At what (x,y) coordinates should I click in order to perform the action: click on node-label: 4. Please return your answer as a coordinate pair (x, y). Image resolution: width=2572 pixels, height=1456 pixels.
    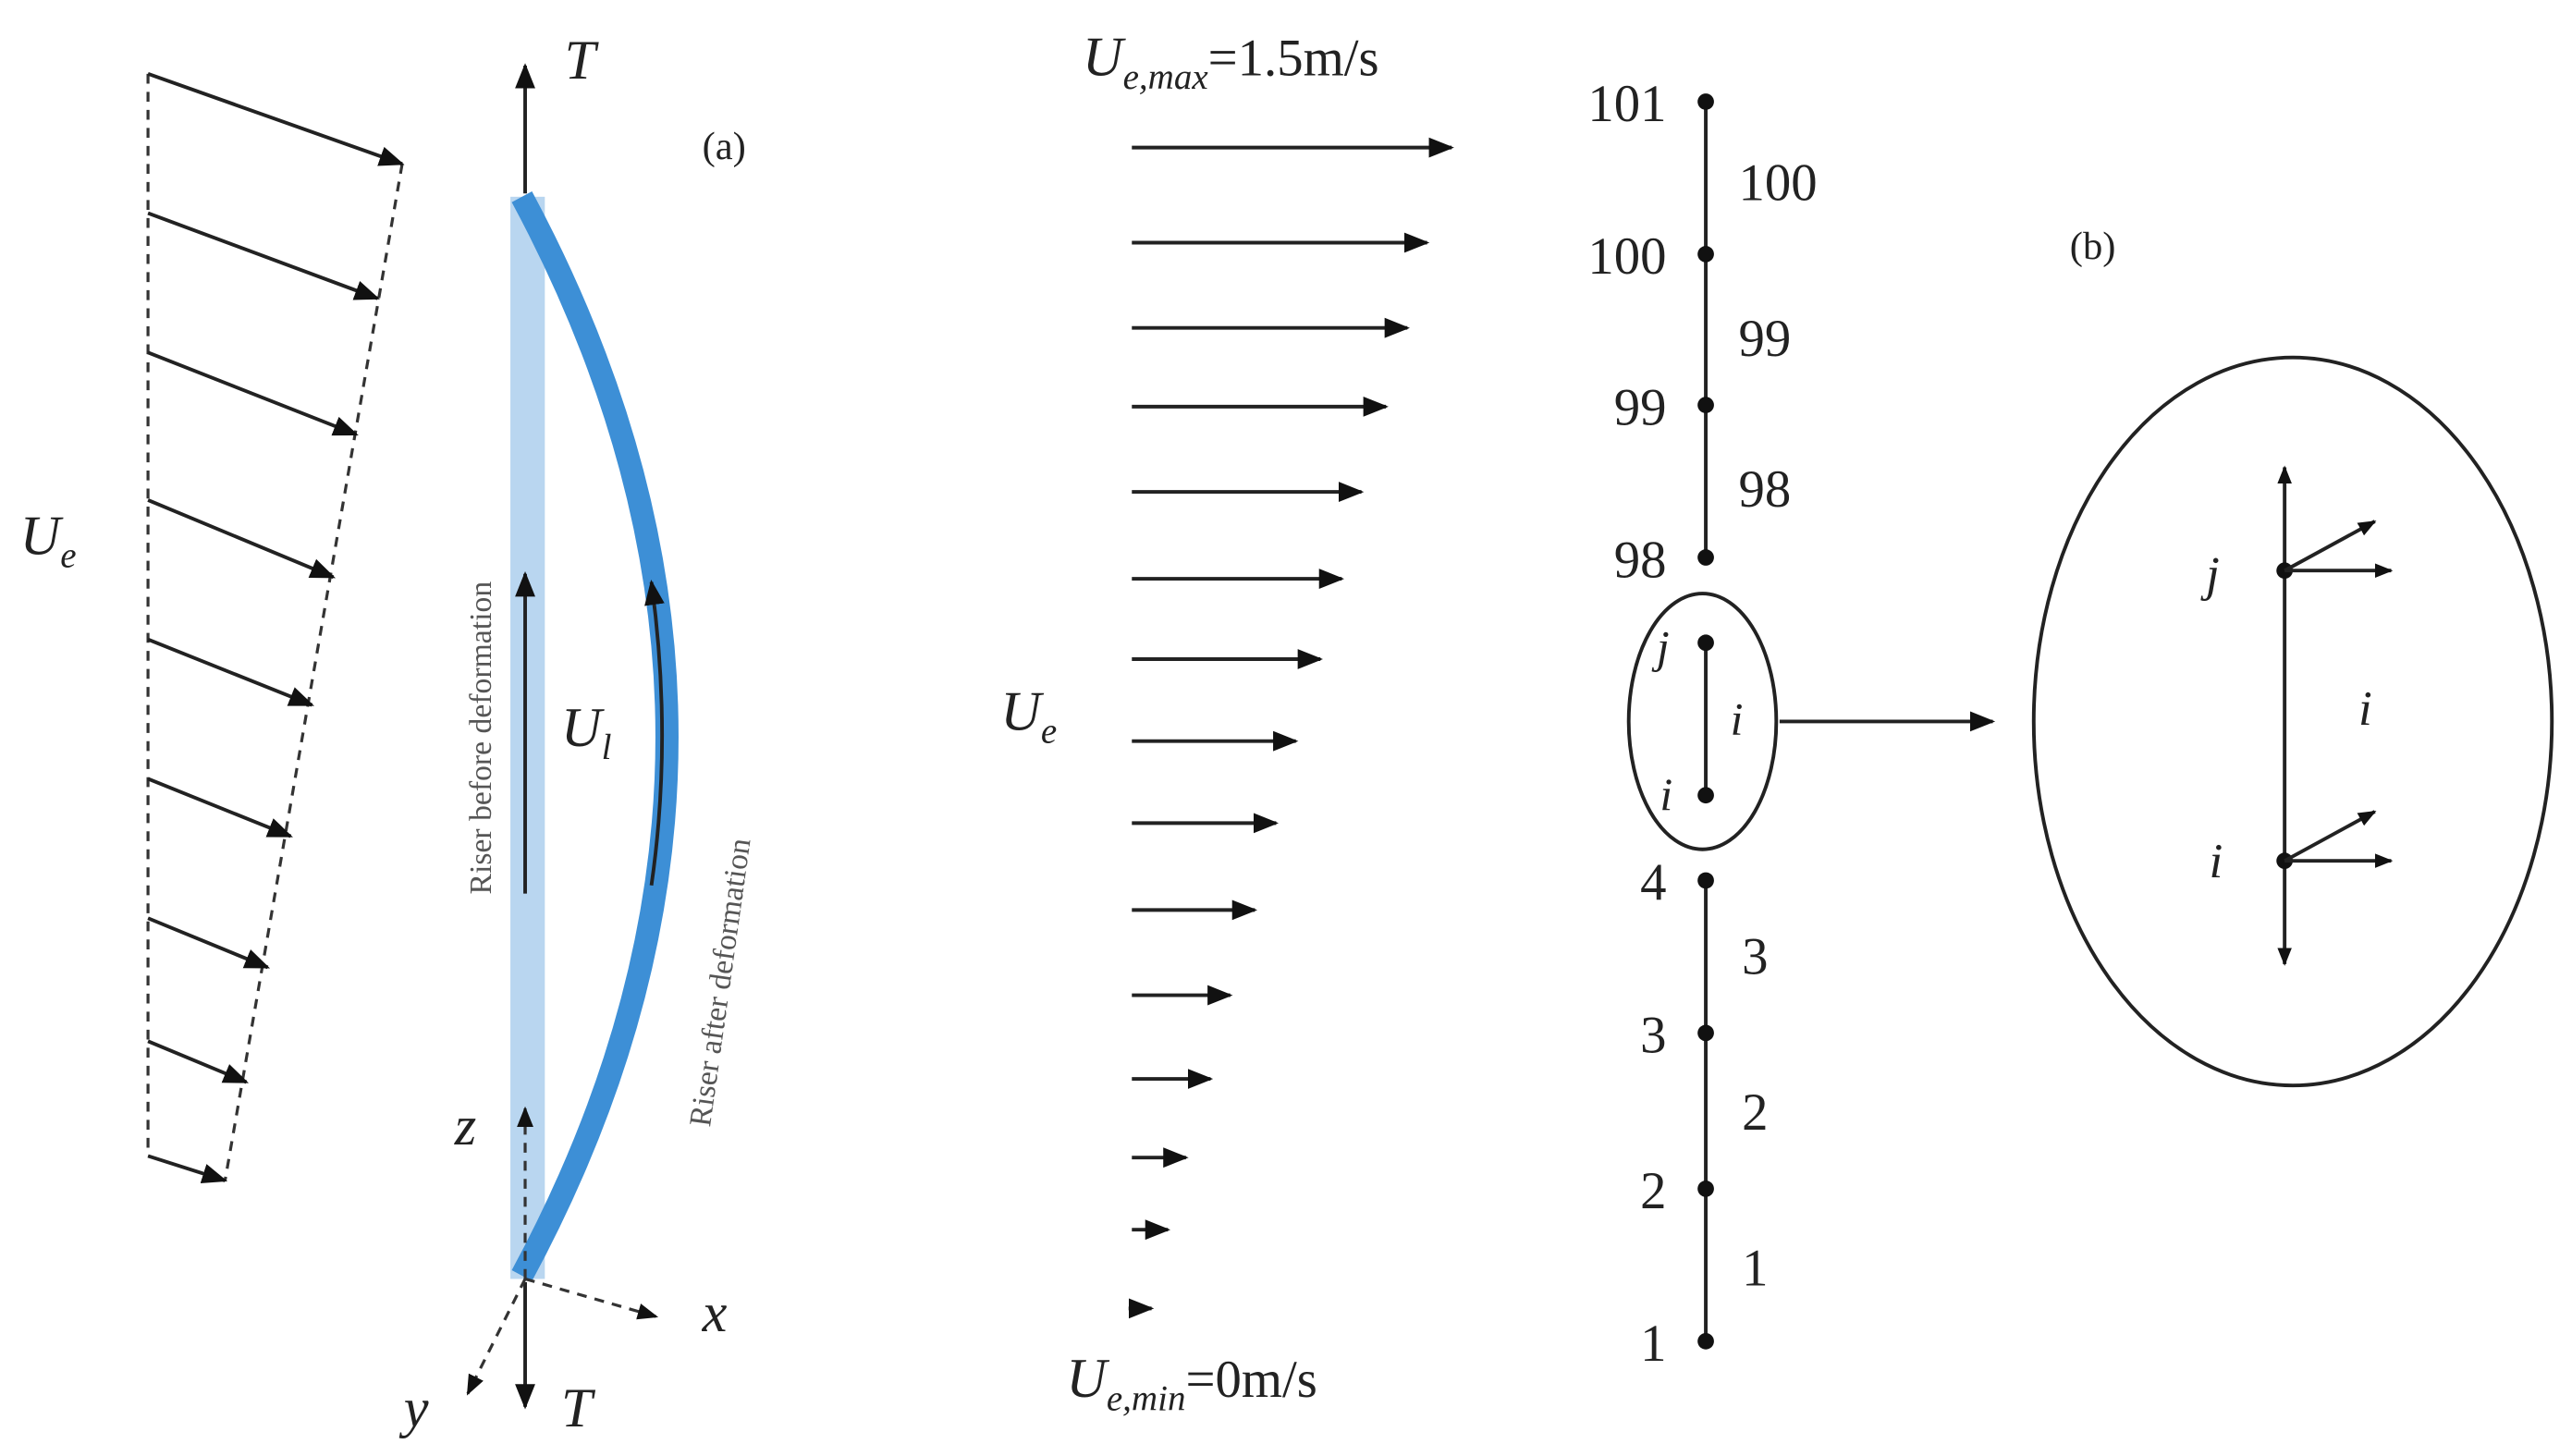
    Looking at the image, I should click on (1653, 883).